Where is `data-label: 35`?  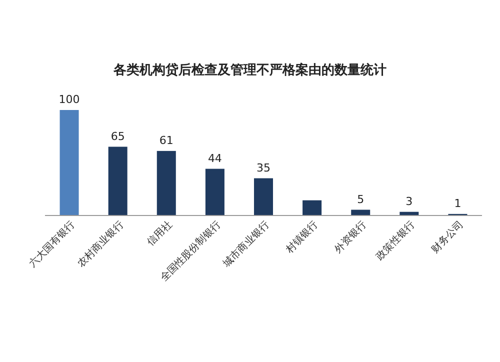
data-label: 35 is located at coordinates (263, 167).